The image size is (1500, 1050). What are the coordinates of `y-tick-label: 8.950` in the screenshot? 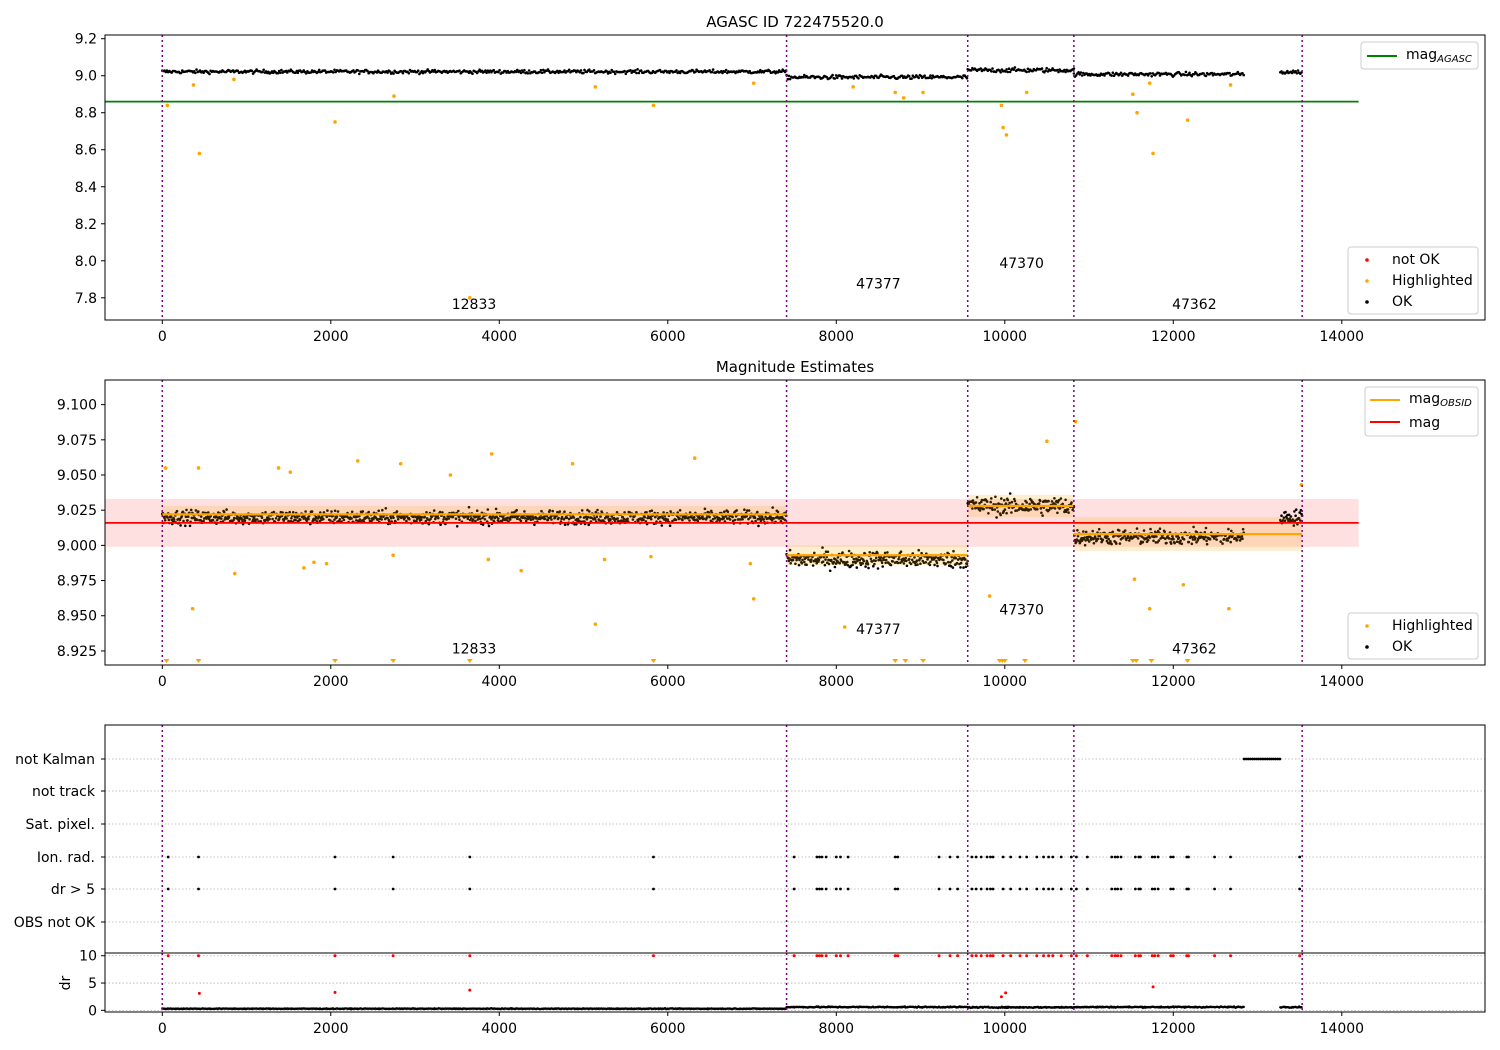 It's located at (77, 617).